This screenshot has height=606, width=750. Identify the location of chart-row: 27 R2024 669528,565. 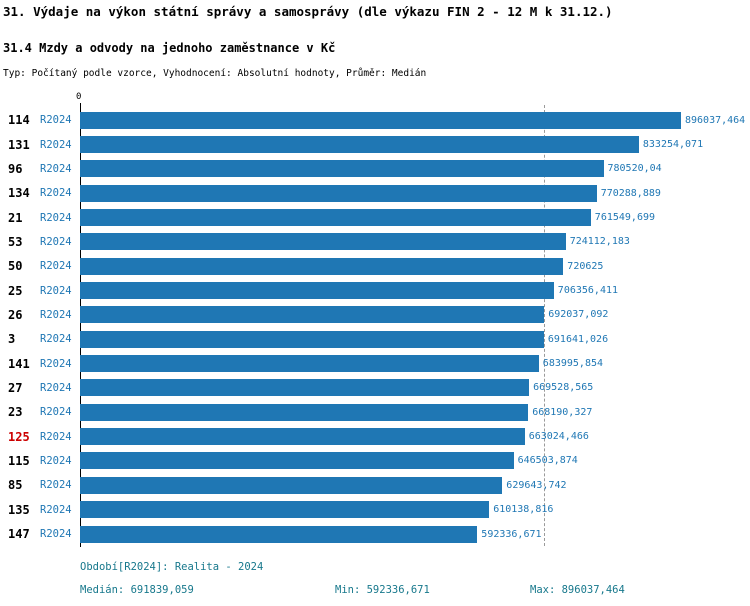
(375, 388).